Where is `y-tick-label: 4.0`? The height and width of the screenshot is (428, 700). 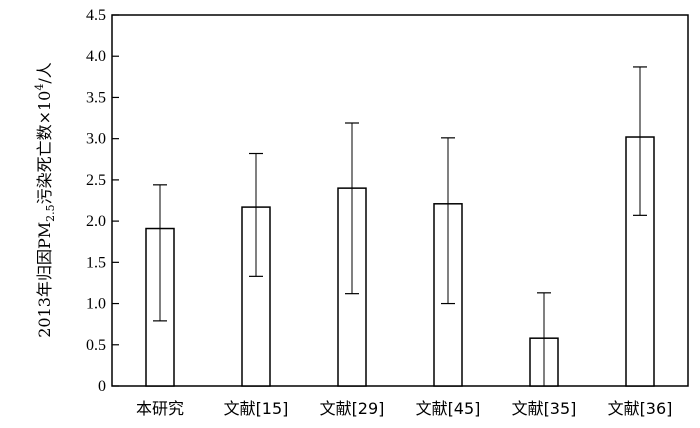
y-tick-label: 4.0 is located at coordinates (96, 56).